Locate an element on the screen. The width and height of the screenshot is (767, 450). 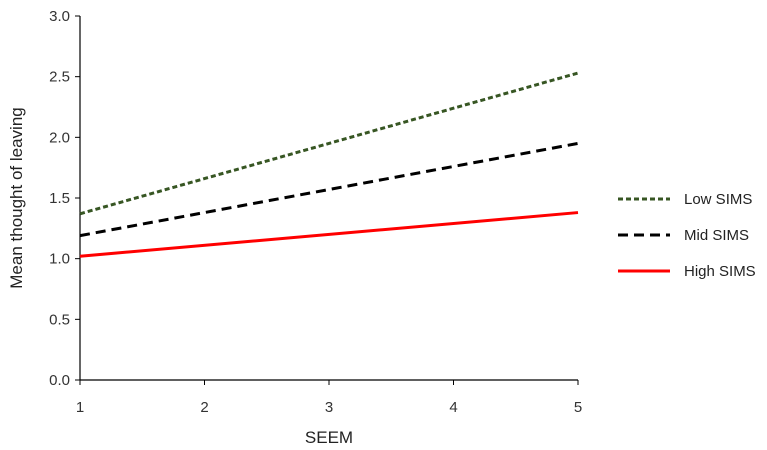
y-tick-label: 1.0 is located at coordinates (59, 259).